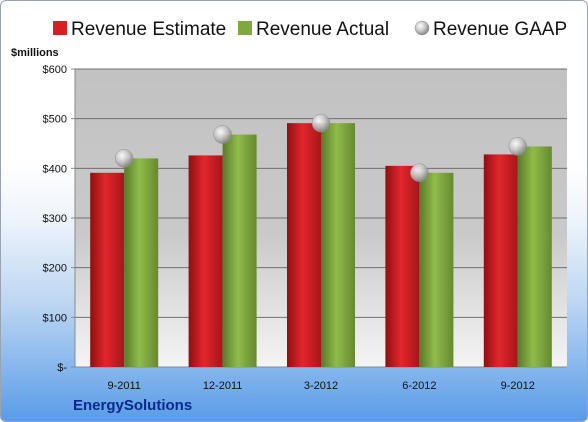  What do you see at coordinates (322, 29) in the screenshot?
I see `legend-label: Revenue Actual` at bounding box center [322, 29].